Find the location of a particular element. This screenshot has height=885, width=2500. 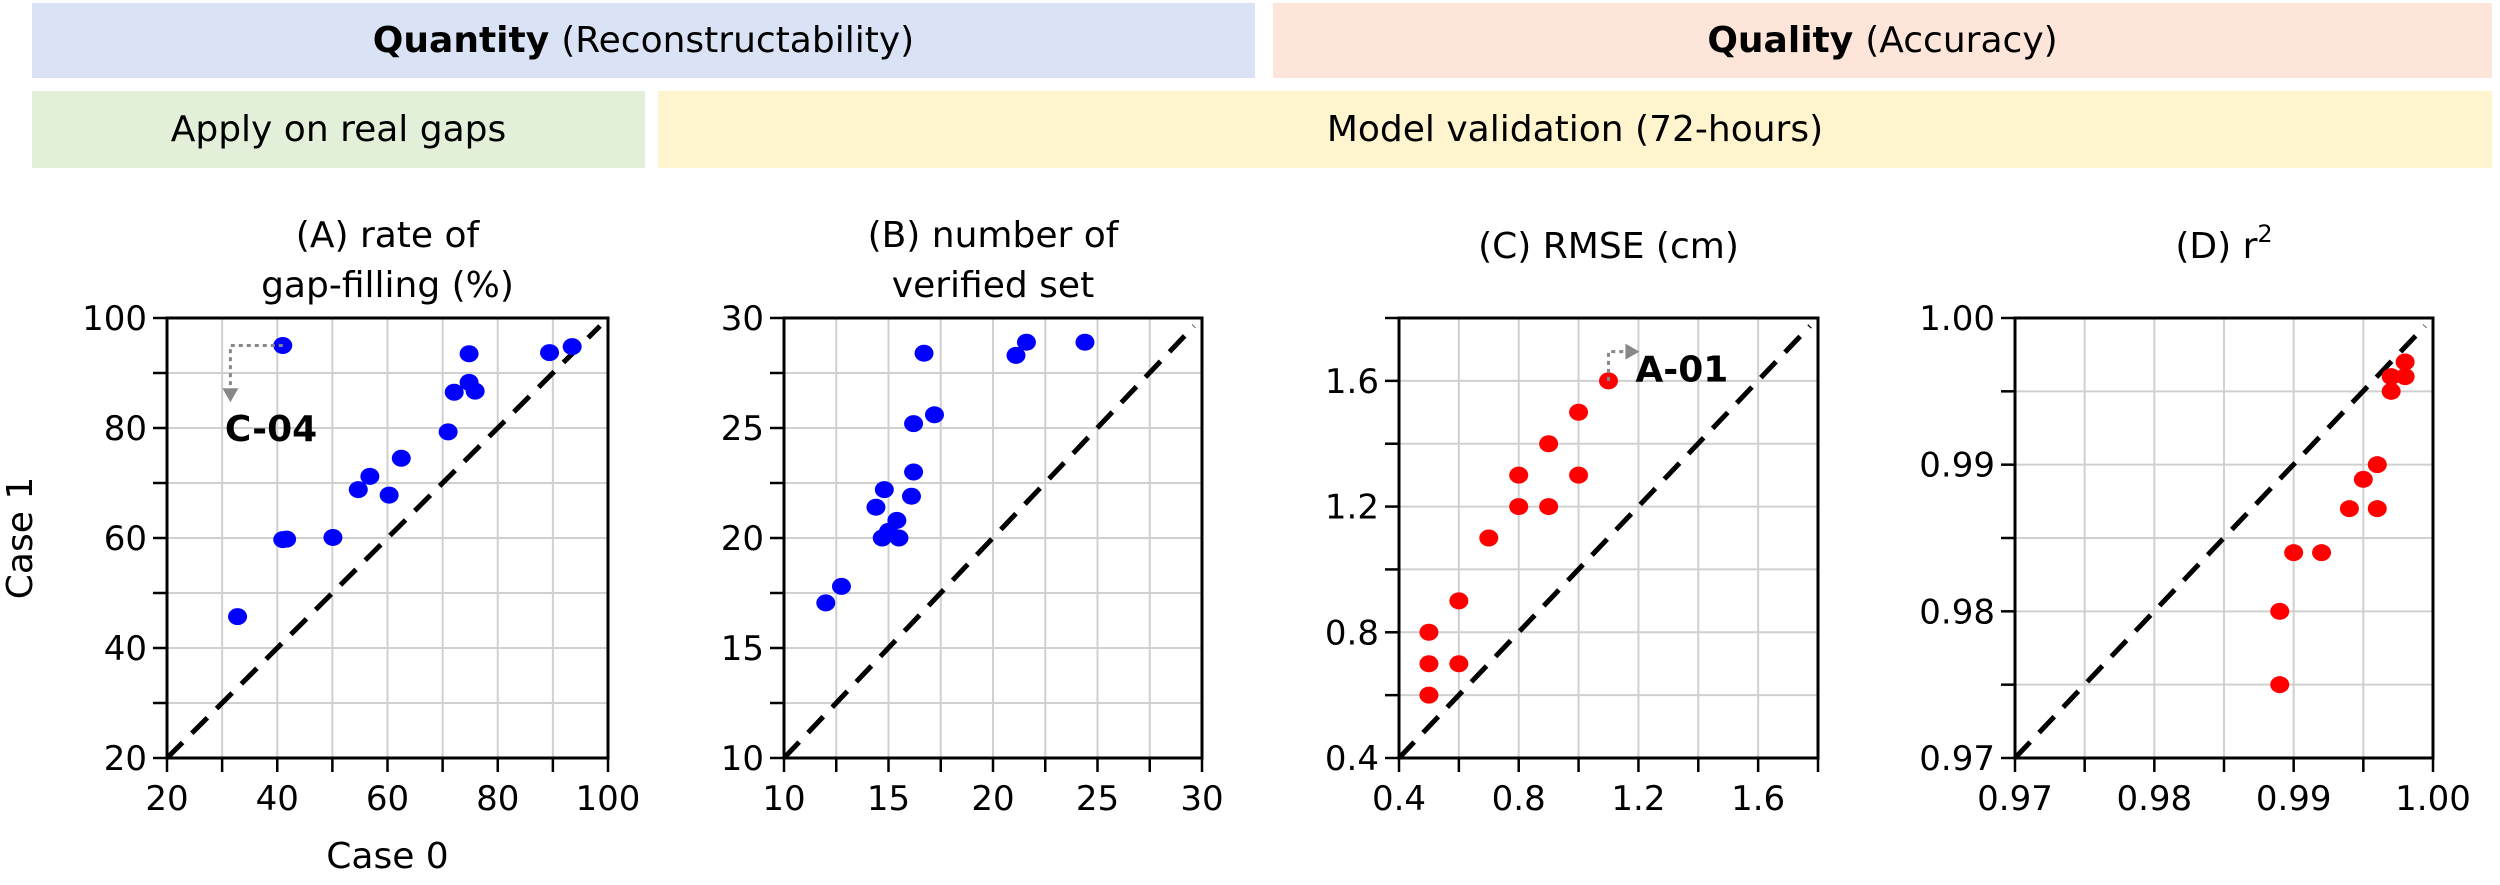

tick-label-x: 1.2 is located at coordinates (1638, 799).